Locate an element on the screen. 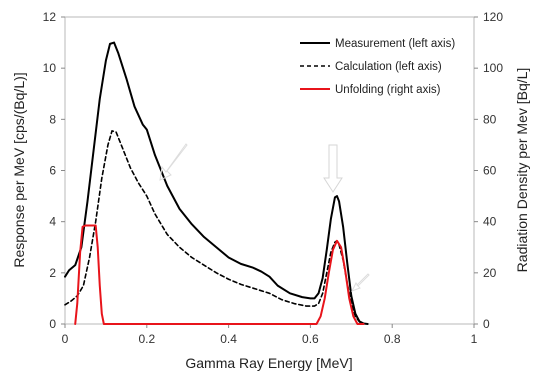  x-tick-label: 0.2 is located at coordinates (146, 339).